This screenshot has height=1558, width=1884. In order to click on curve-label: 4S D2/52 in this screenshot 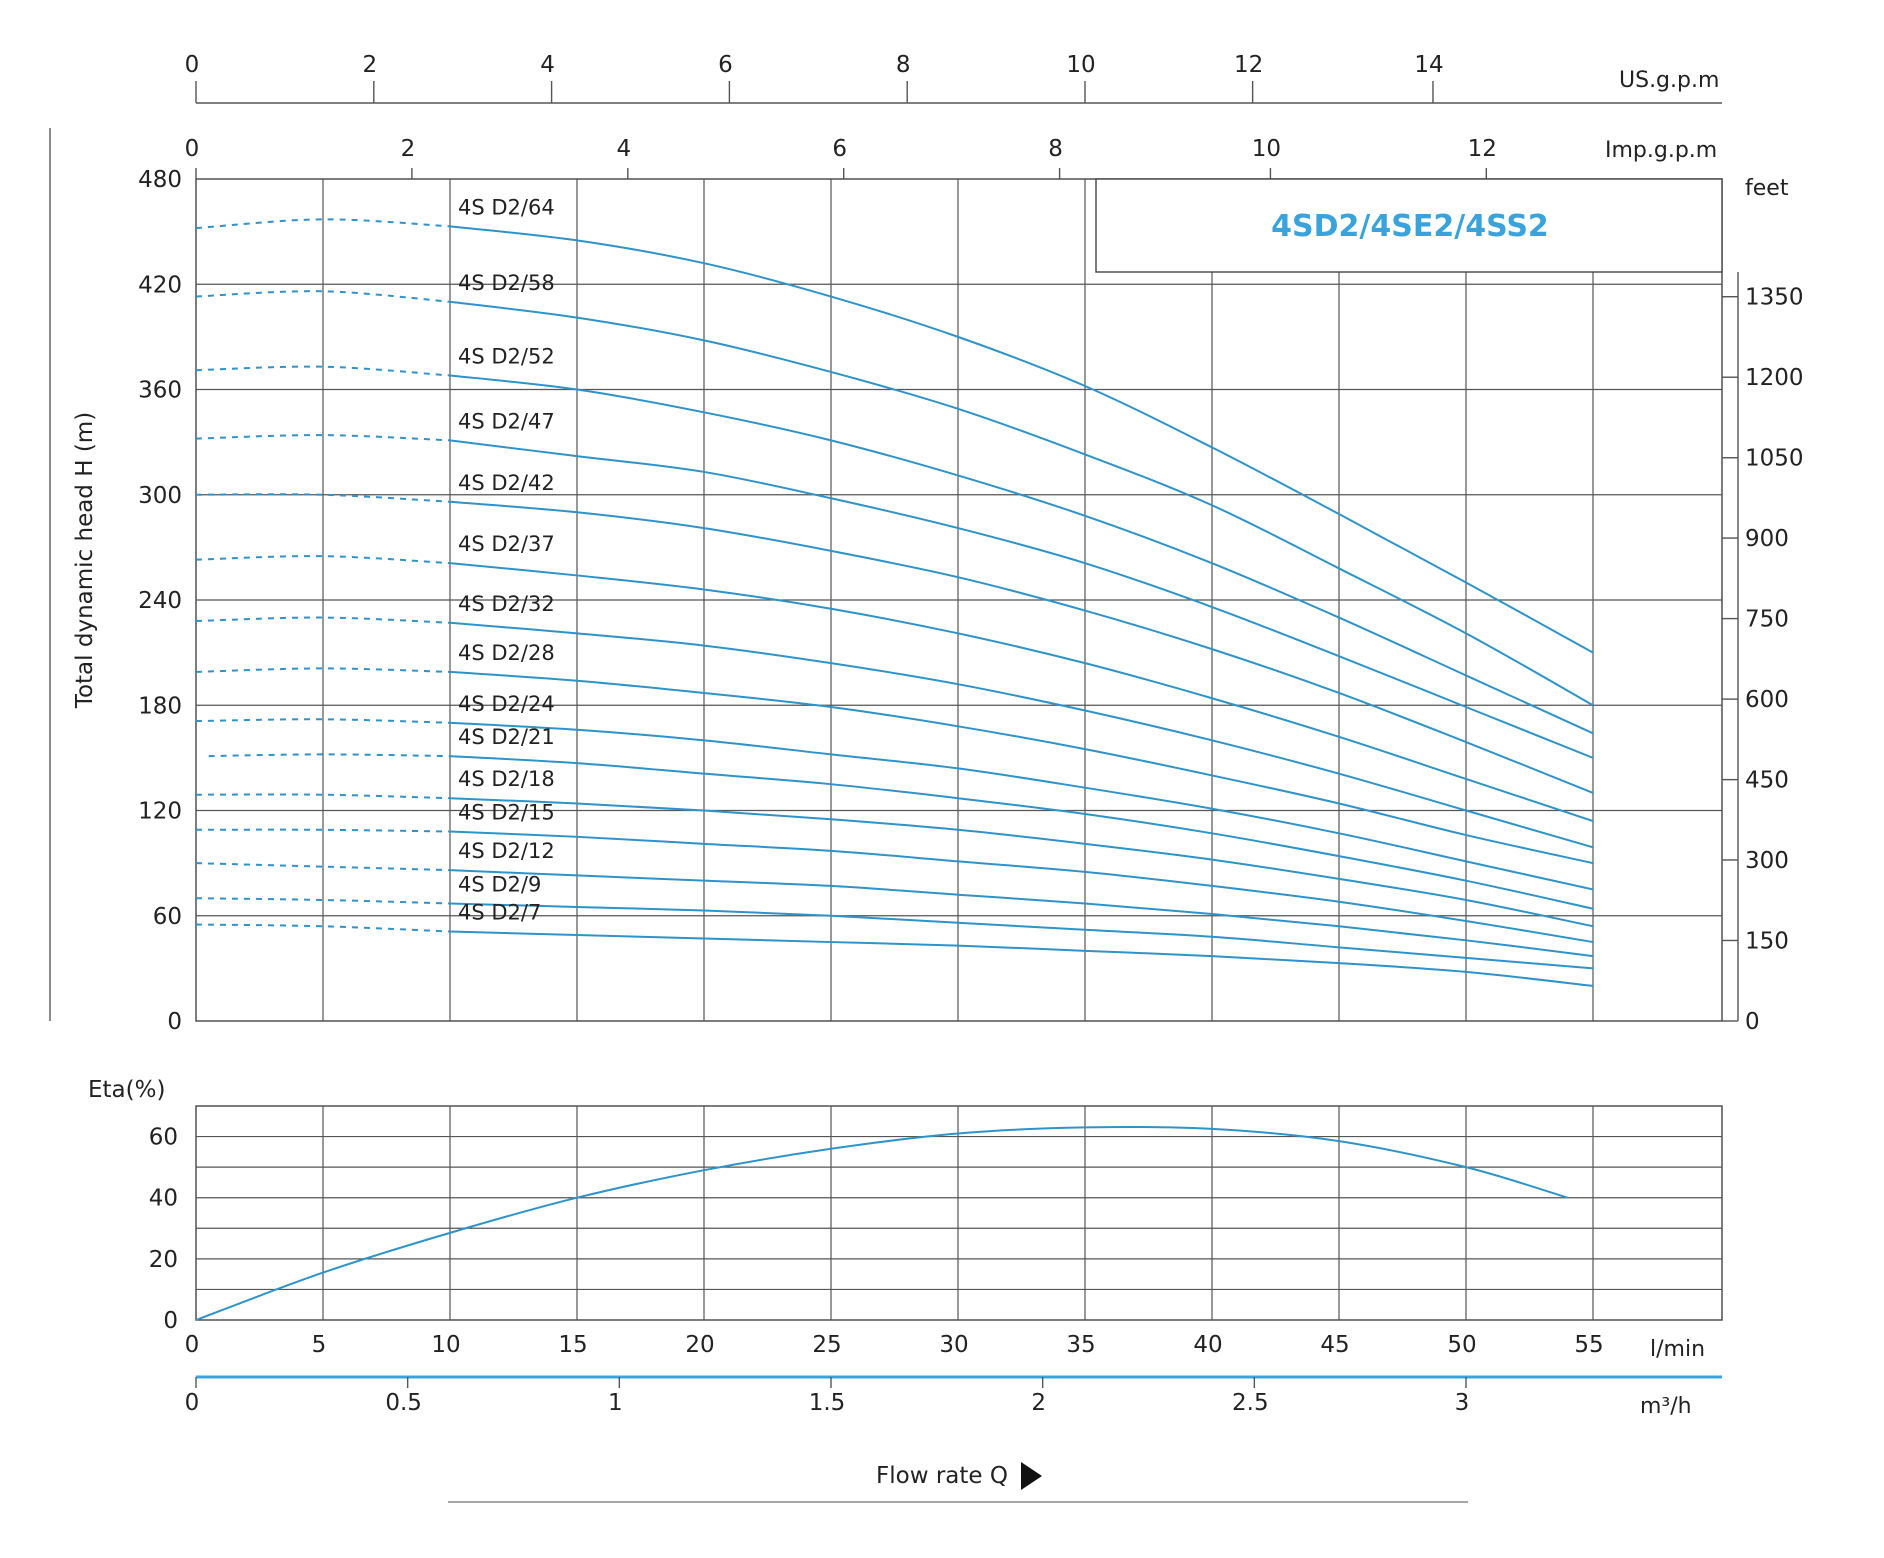, I will do `click(506, 356)`.